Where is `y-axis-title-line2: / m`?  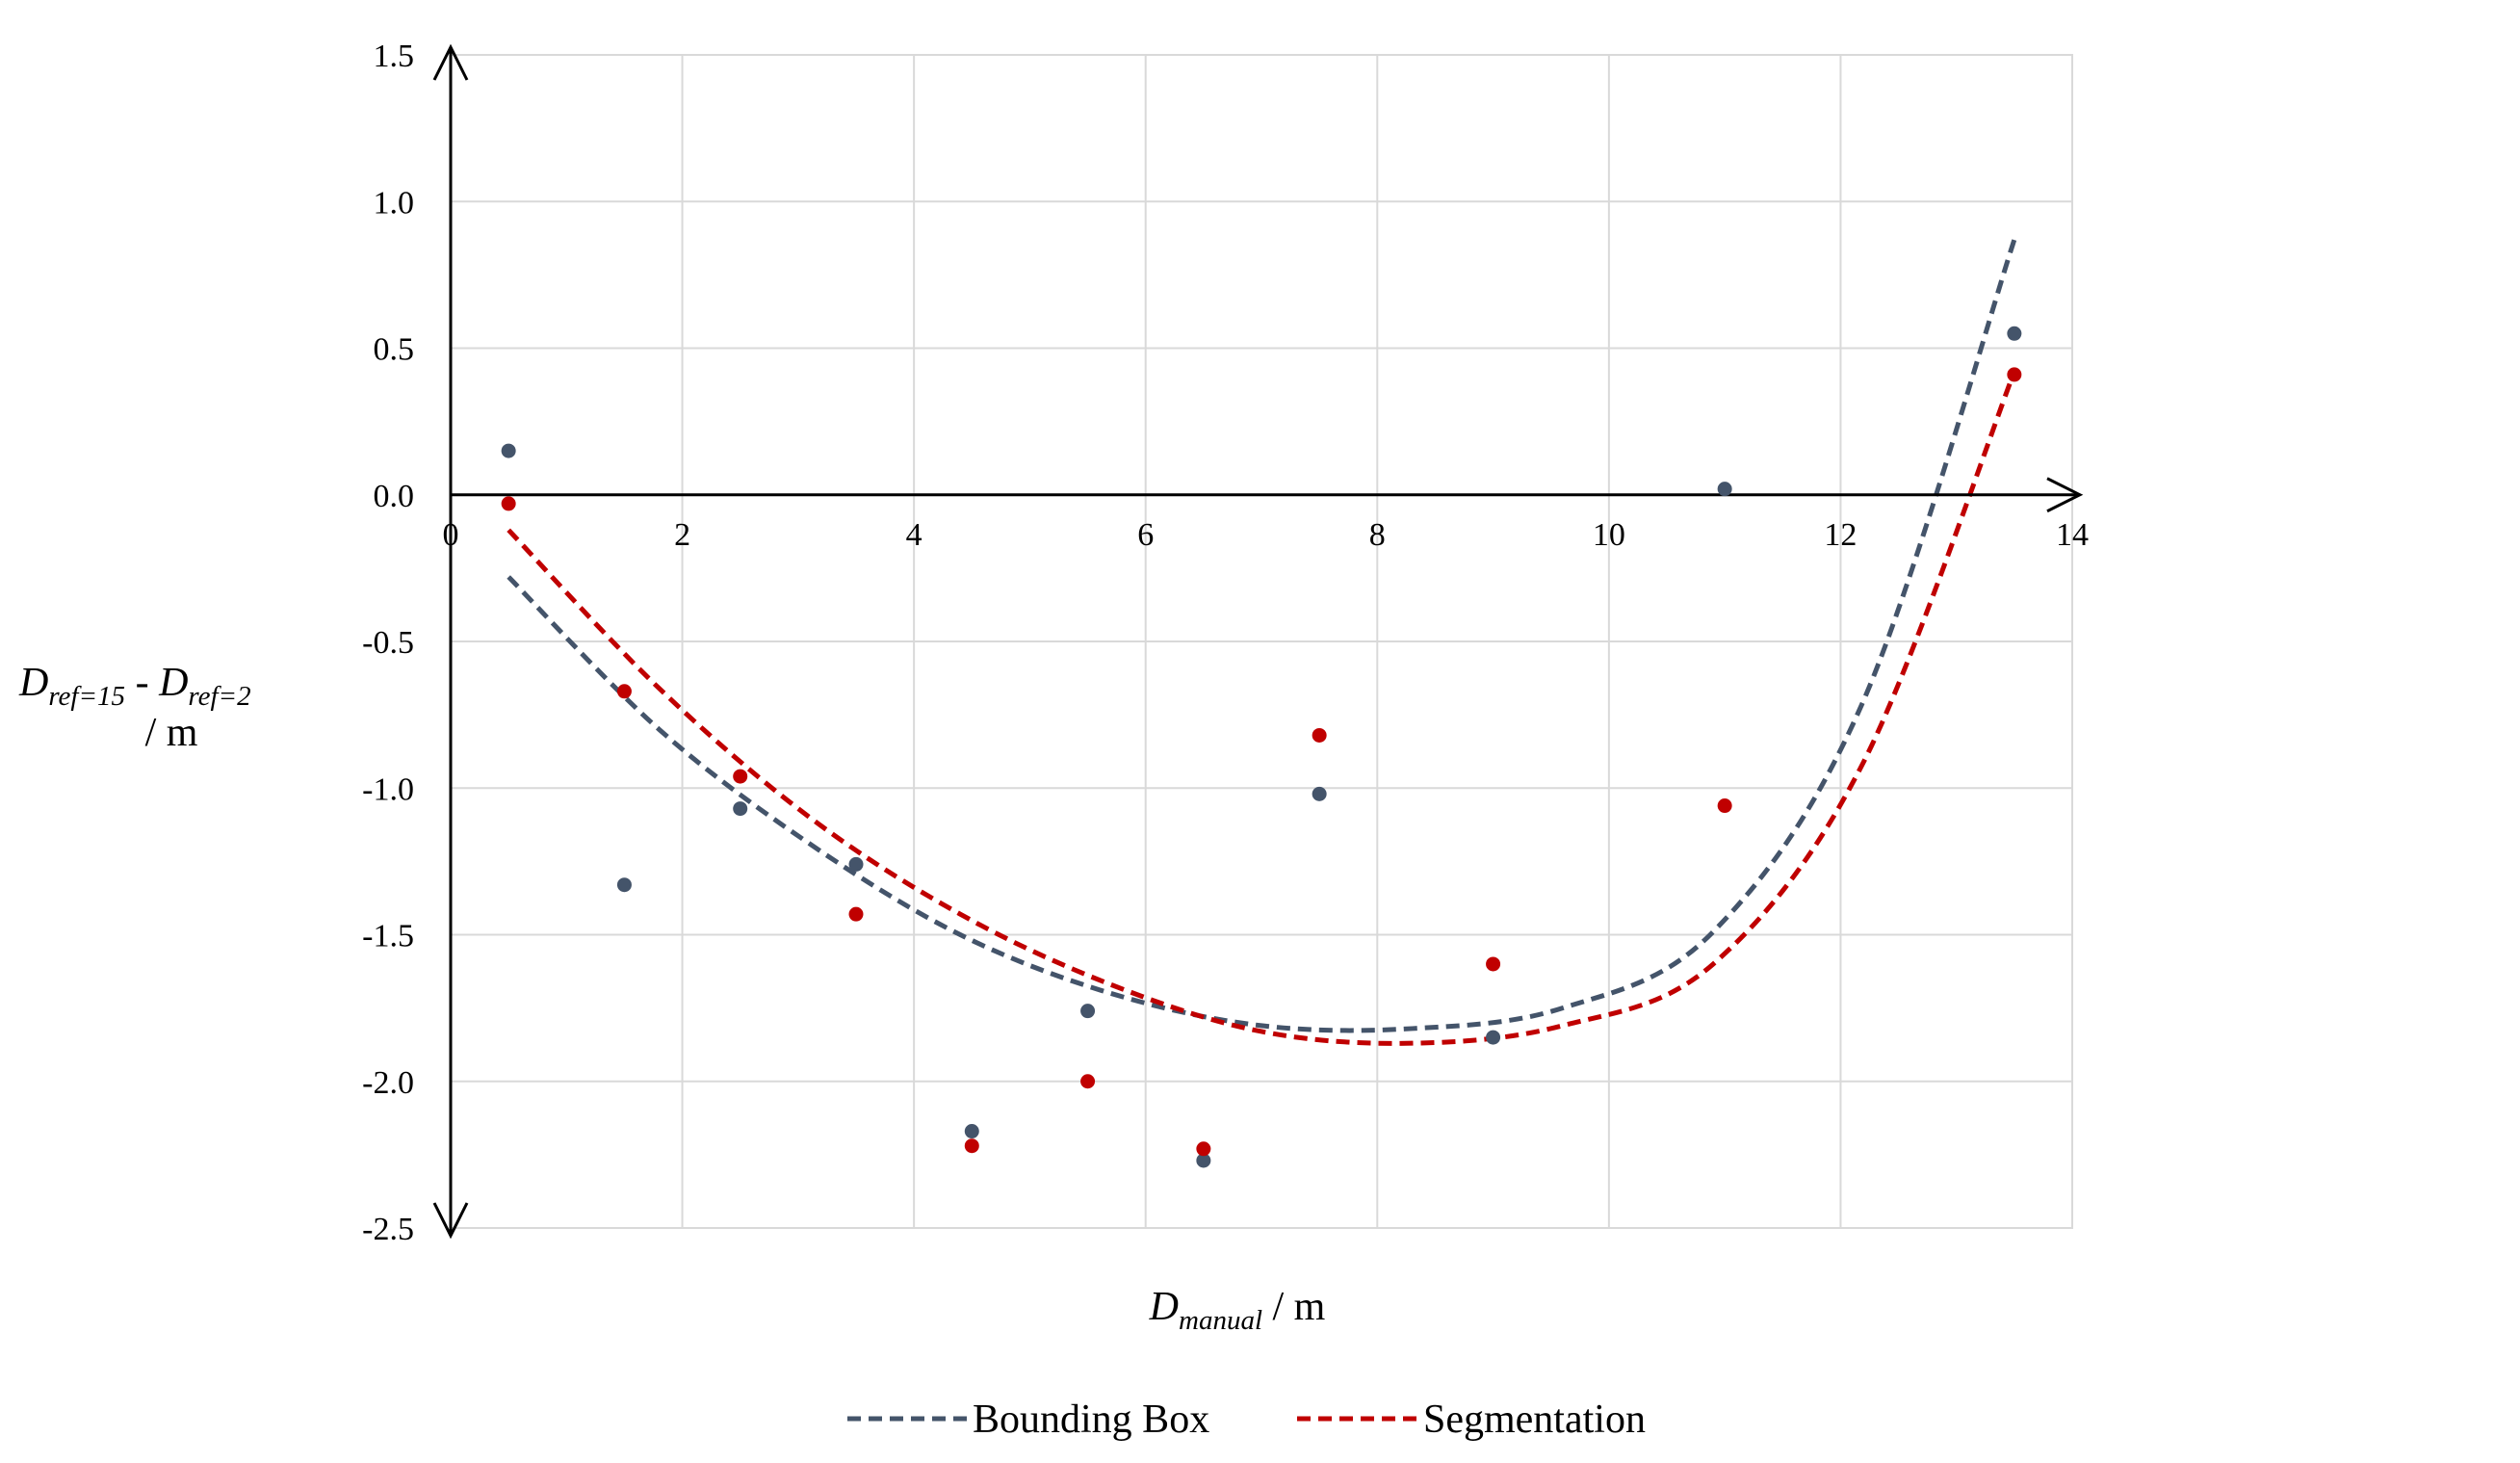
y-axis-title-line2: / m is located at coordinates (171, 733).